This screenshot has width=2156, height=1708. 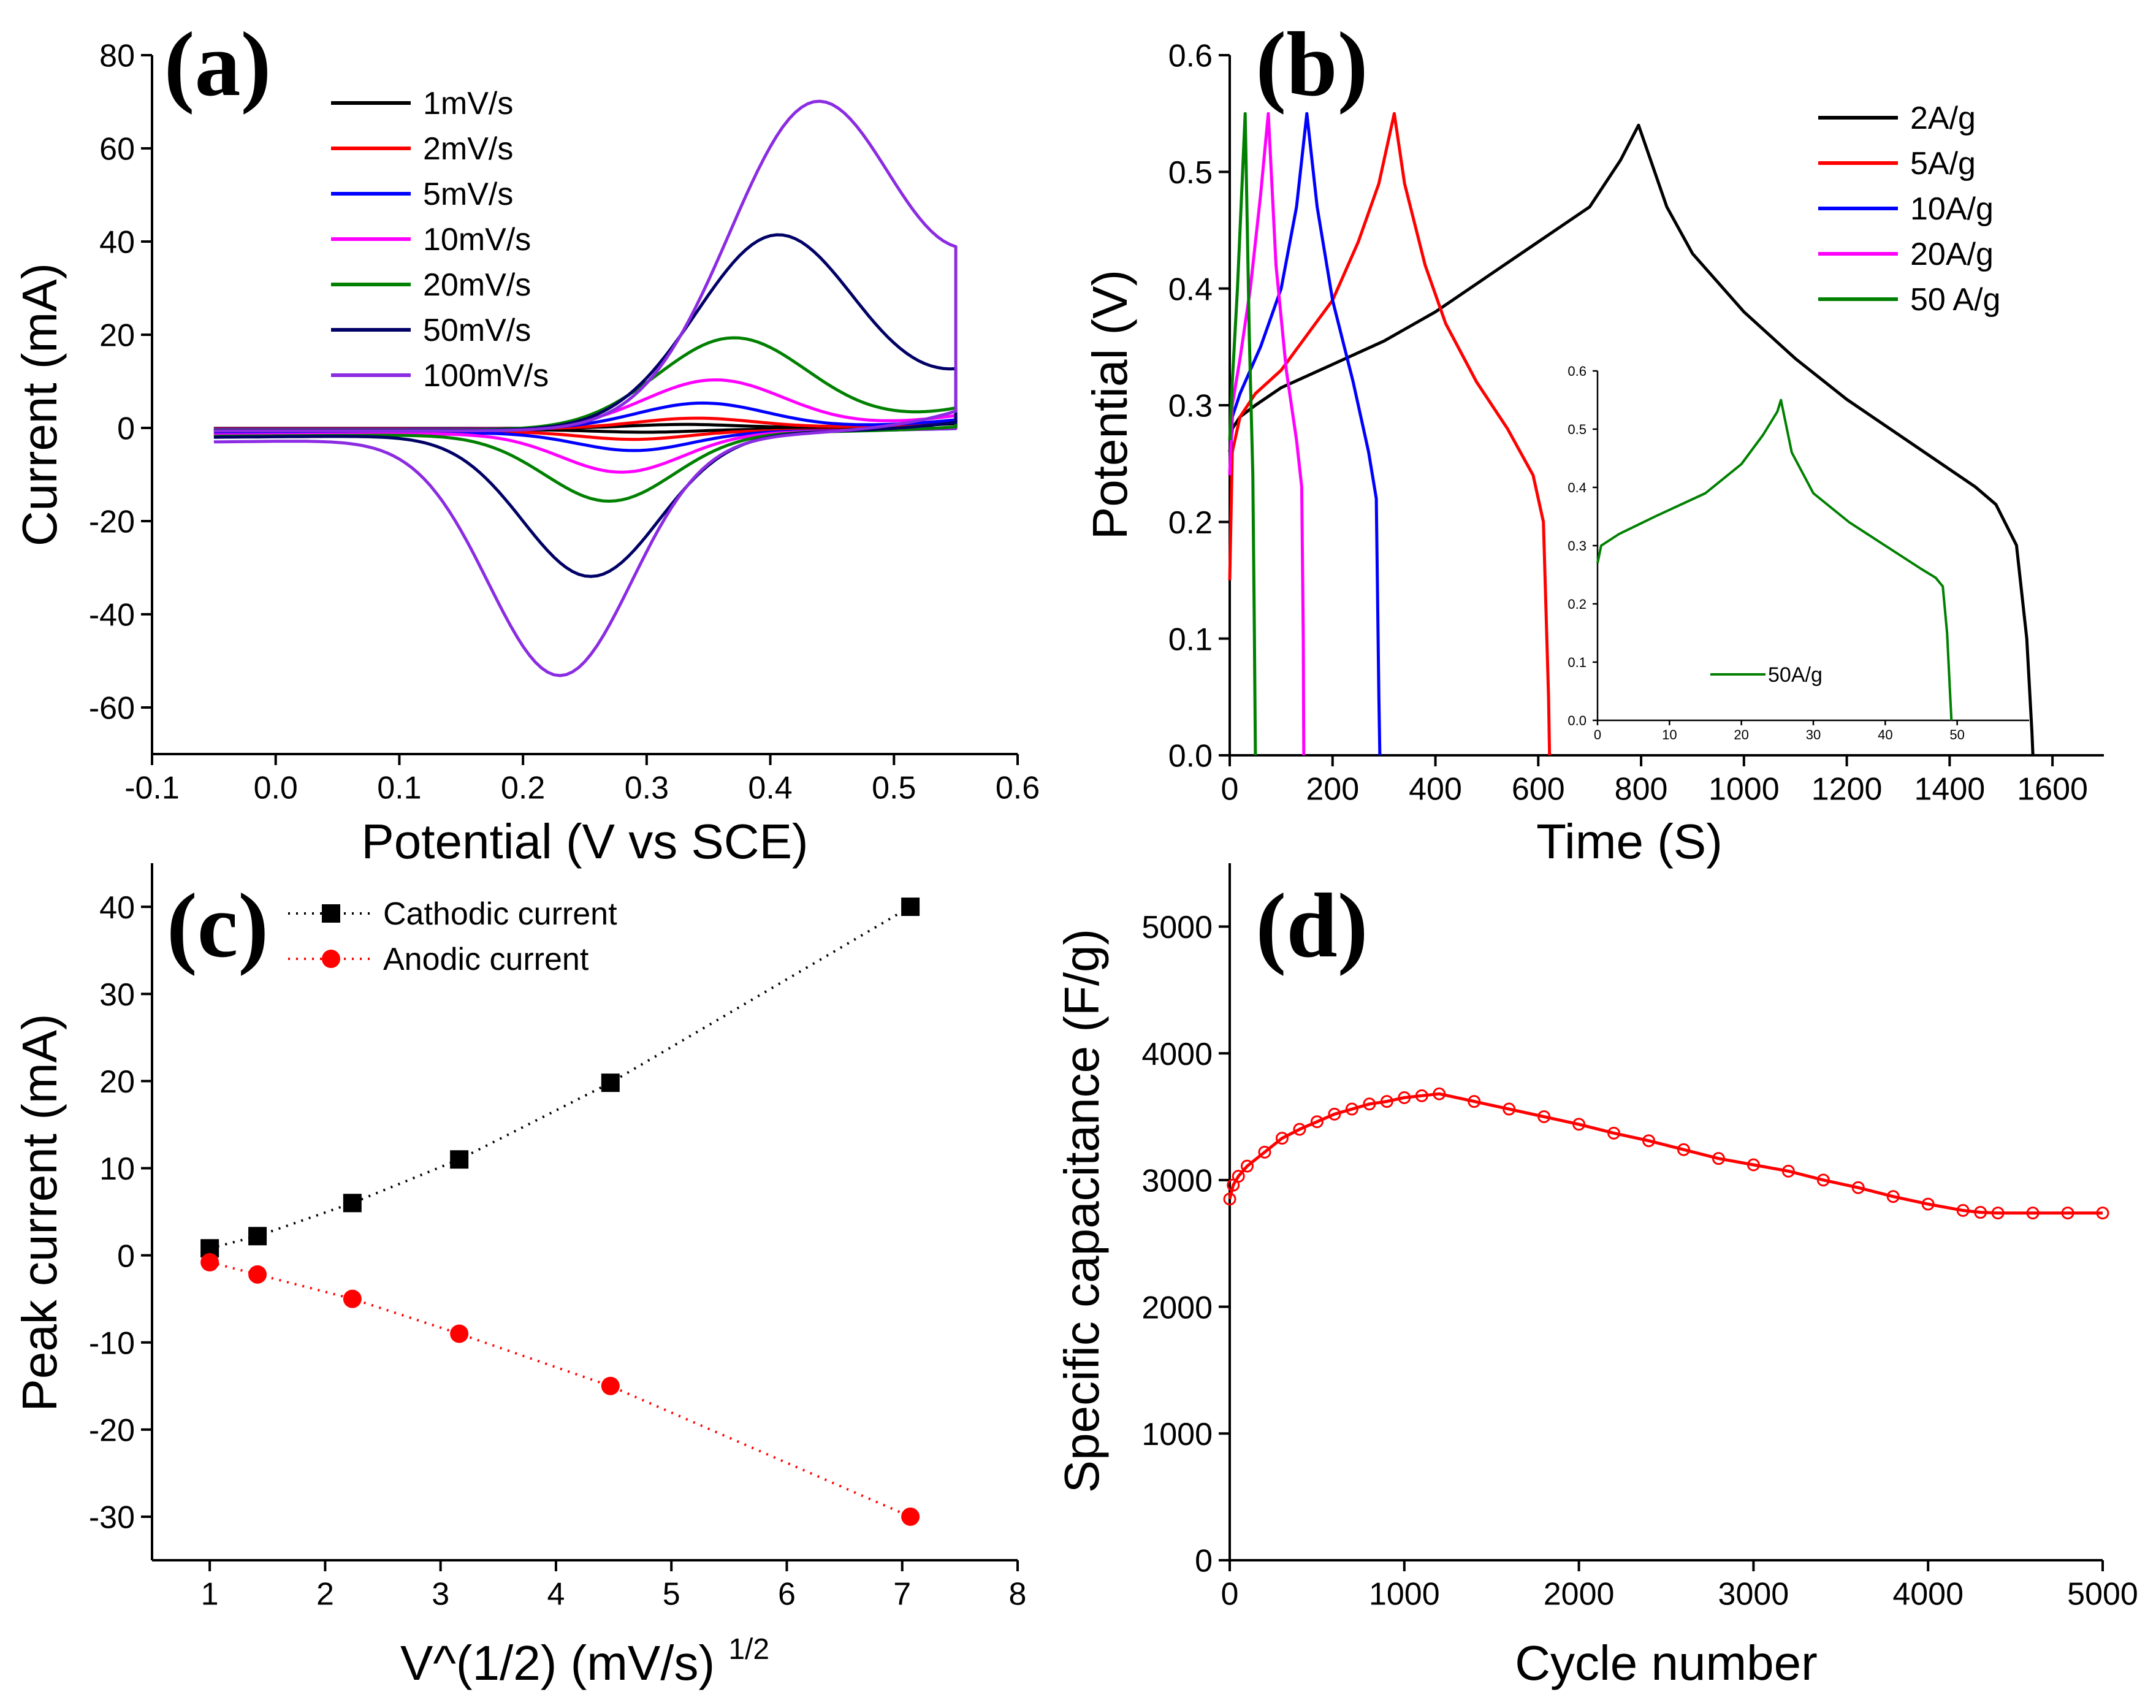 What do you see at coordinates (276, 788) in the screenshot?
I see `panel-a-x-tick-label: 0.0` at bounding box center [276, 788].